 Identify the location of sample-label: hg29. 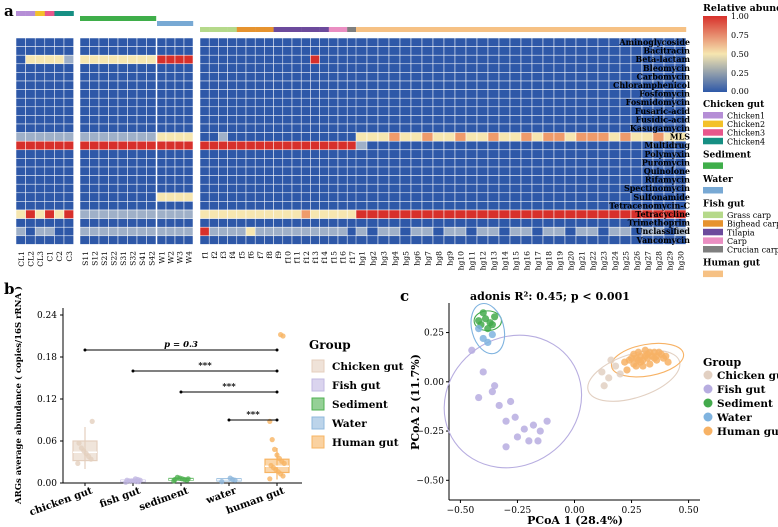
(670, 261).